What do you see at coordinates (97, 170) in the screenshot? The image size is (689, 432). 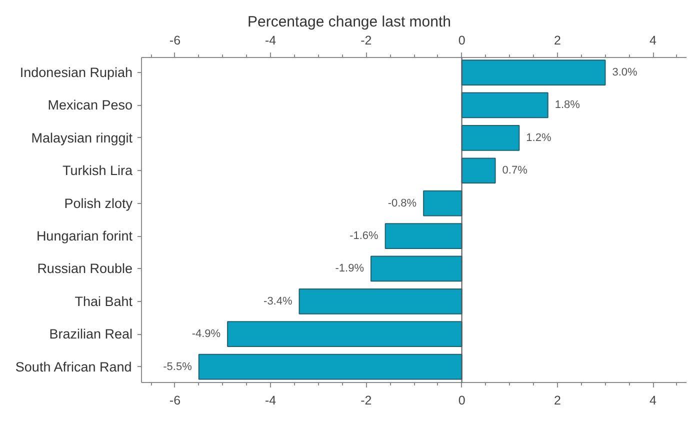 I see `y-tick-label: Turkish Lira` at bounding box center [97, 170].